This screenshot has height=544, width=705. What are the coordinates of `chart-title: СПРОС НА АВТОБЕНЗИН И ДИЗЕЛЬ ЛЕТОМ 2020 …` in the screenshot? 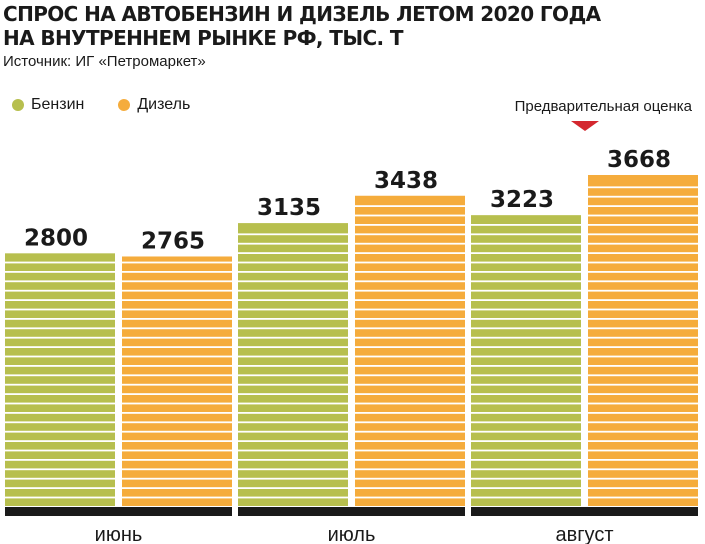 It's located at (302, 26).